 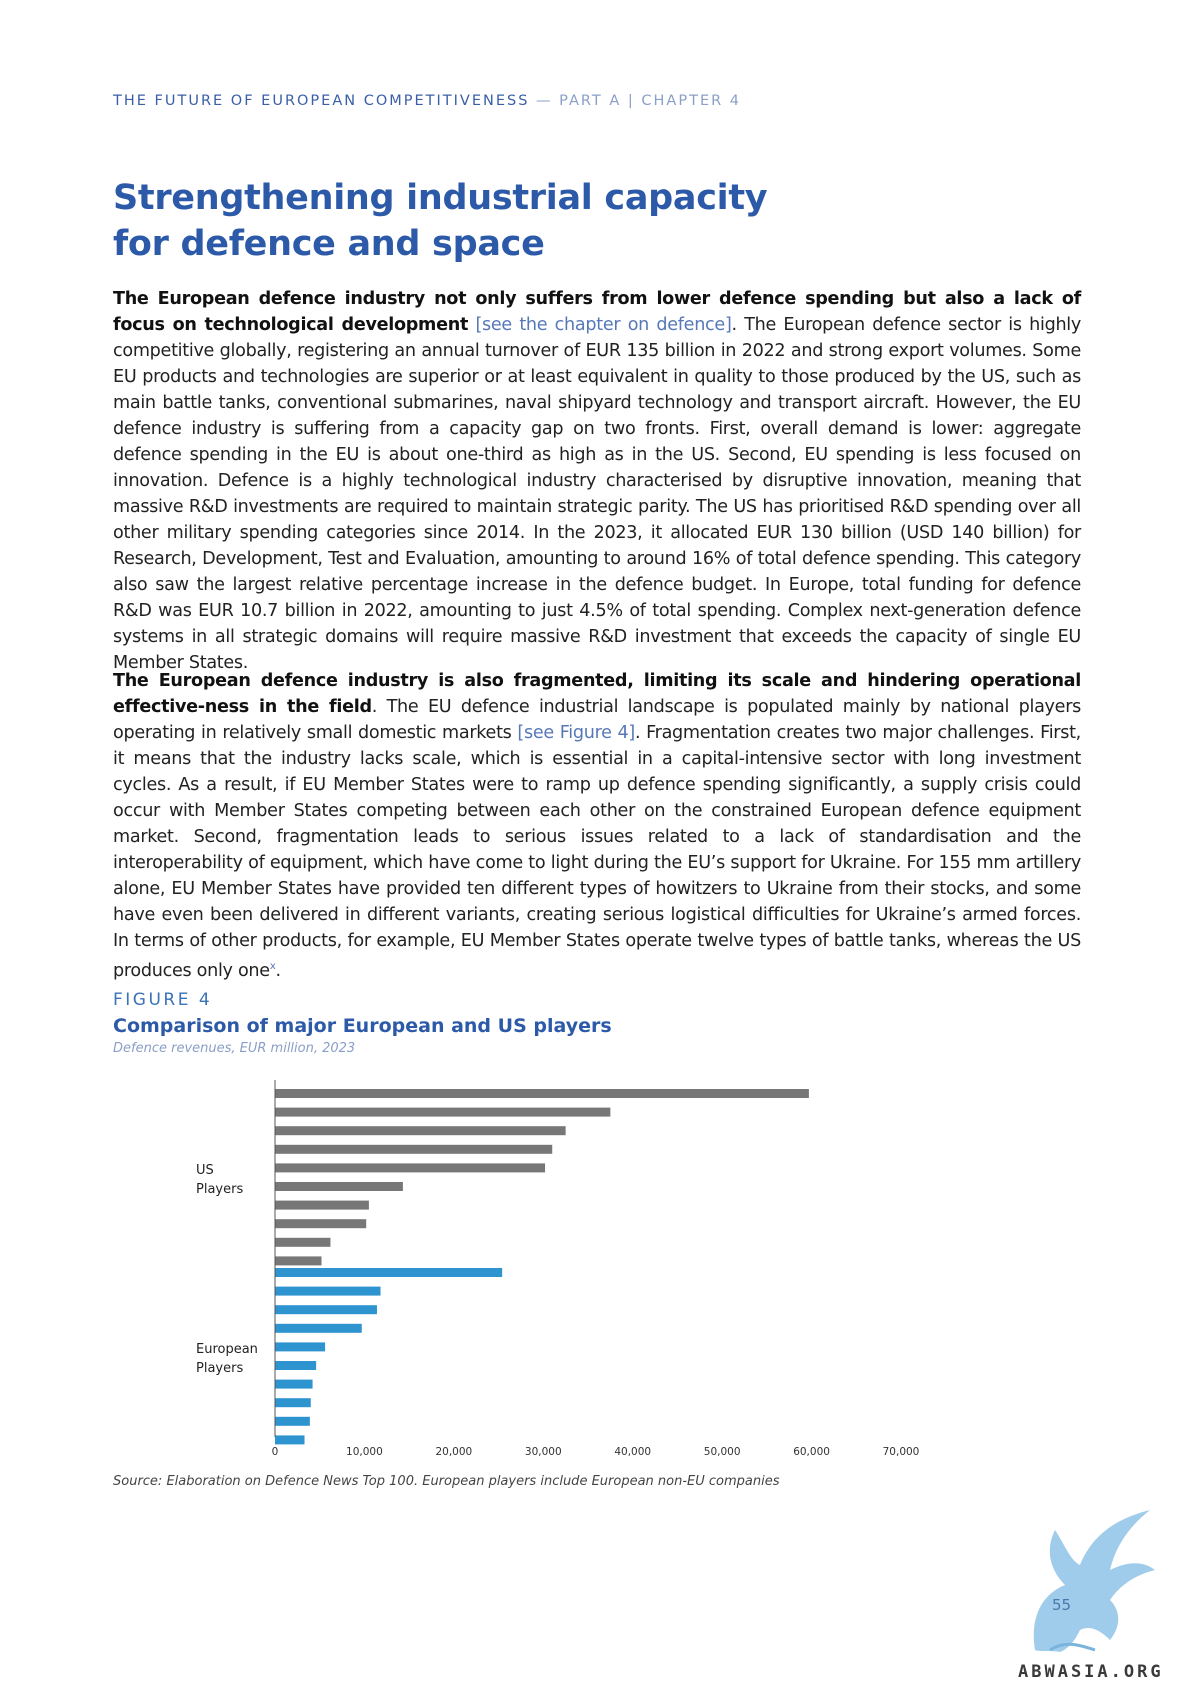 What do you see at coordinates (901, 1452) in the screenshot?
I see `x-tick-label: 70,000` at bounding box center [901, 1452].